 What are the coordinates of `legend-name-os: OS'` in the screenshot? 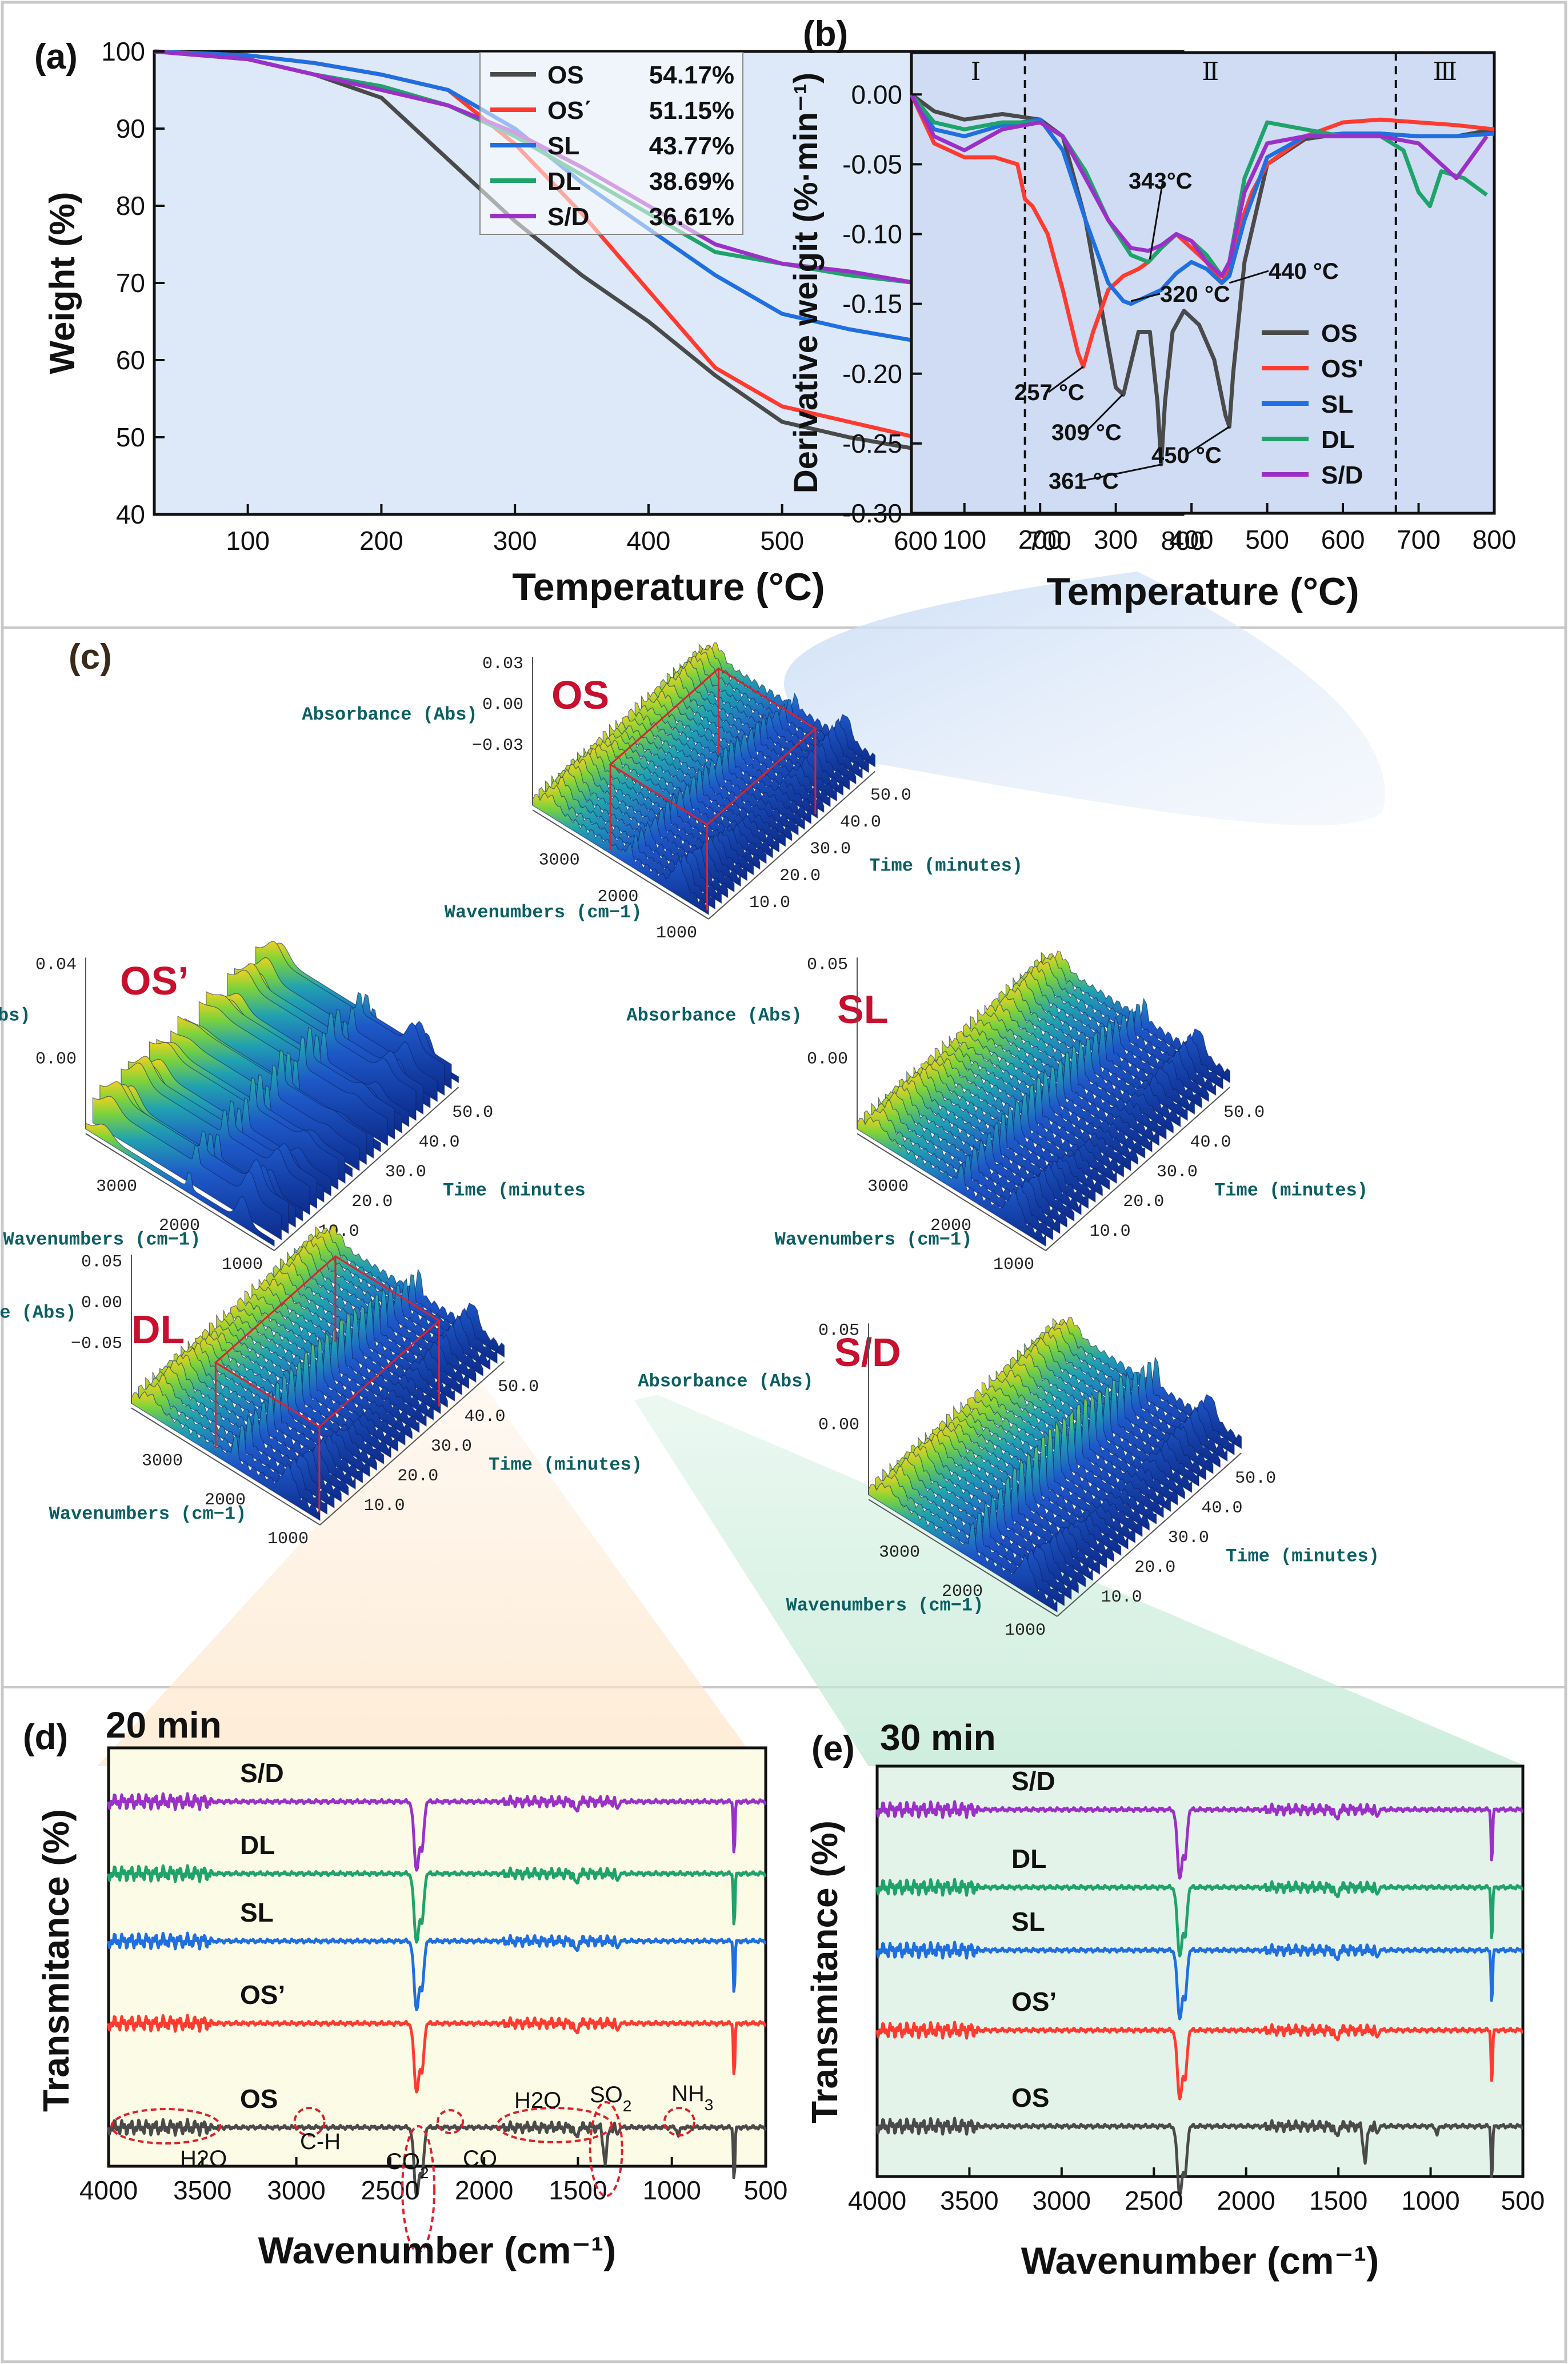 It's located at (1342, 369).